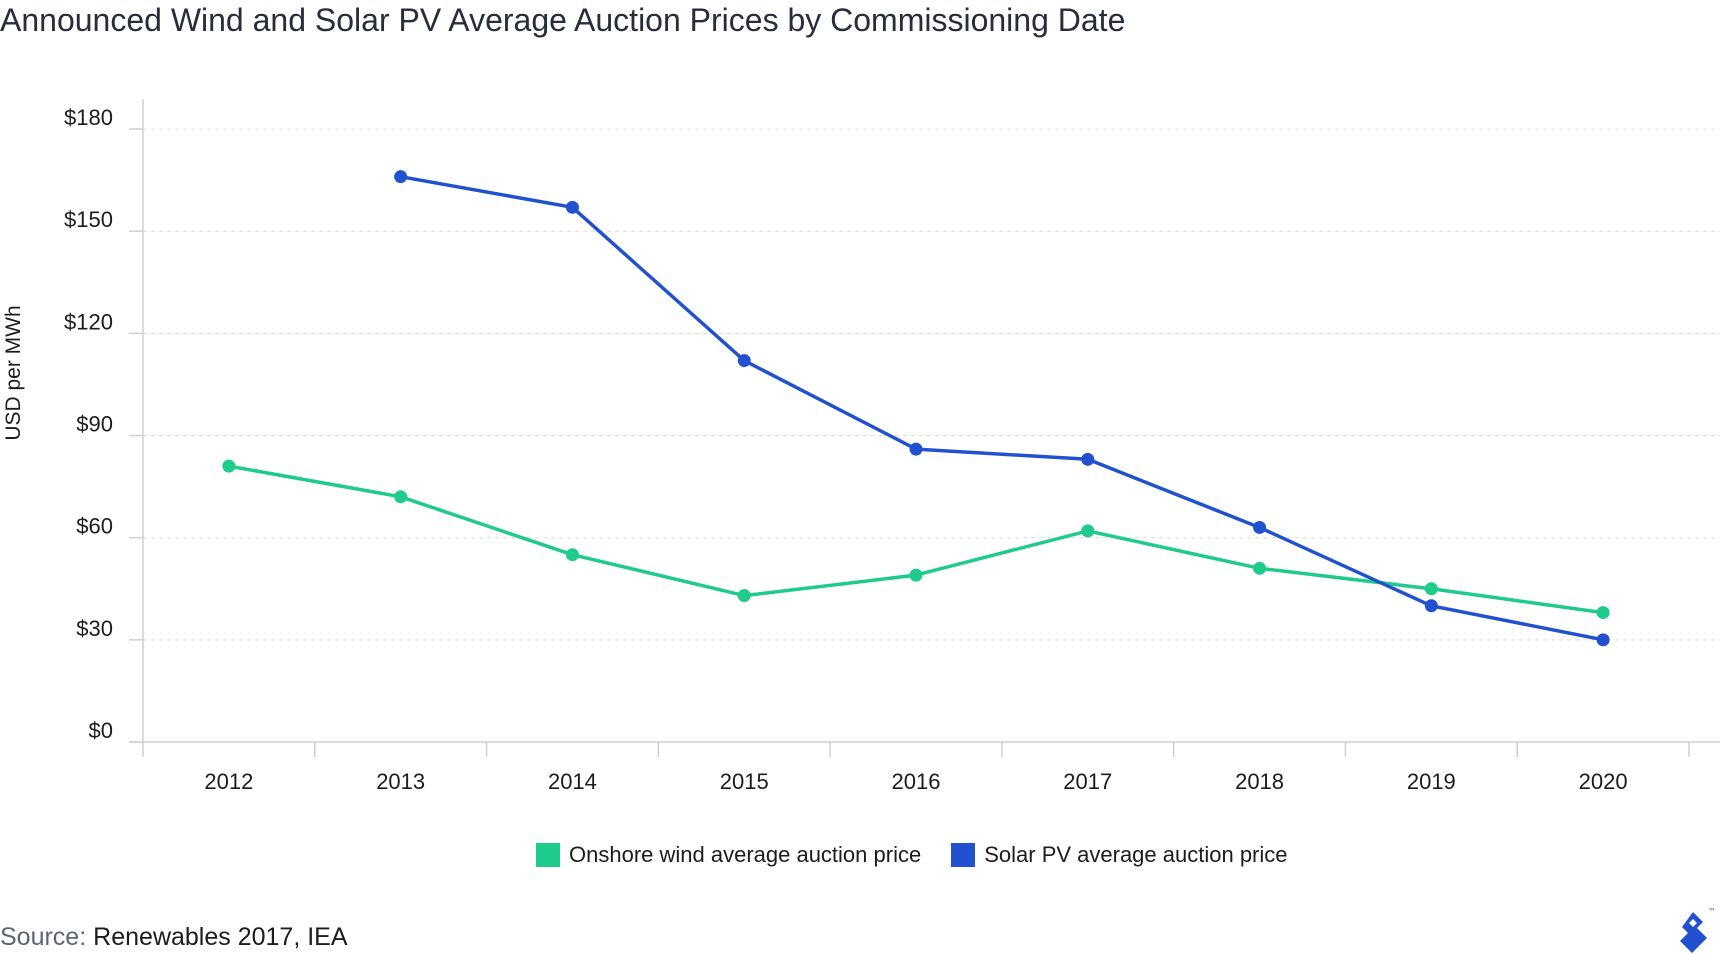  Describe the element at coordinates (94, 424) in the screenshot. I see `y-tick-label: $90` at that location.